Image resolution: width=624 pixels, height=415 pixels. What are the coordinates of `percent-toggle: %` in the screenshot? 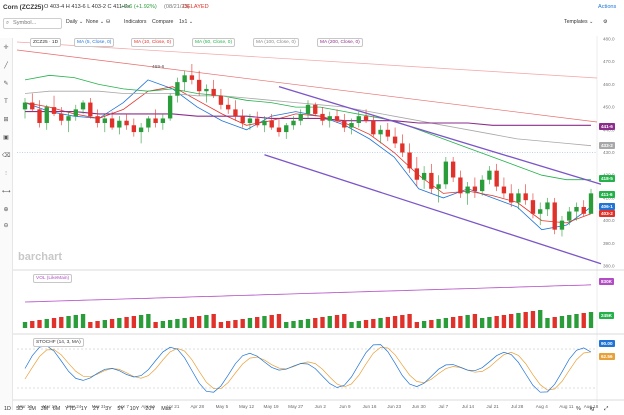 It's located at (578, 409).